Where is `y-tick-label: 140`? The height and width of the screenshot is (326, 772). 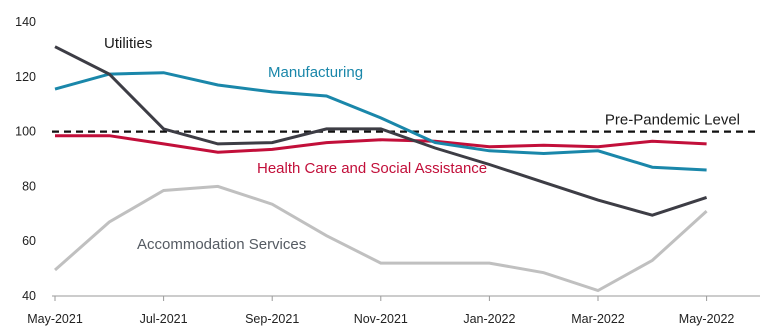
y-tick-label: 140 is located at coordinates (25, 22).